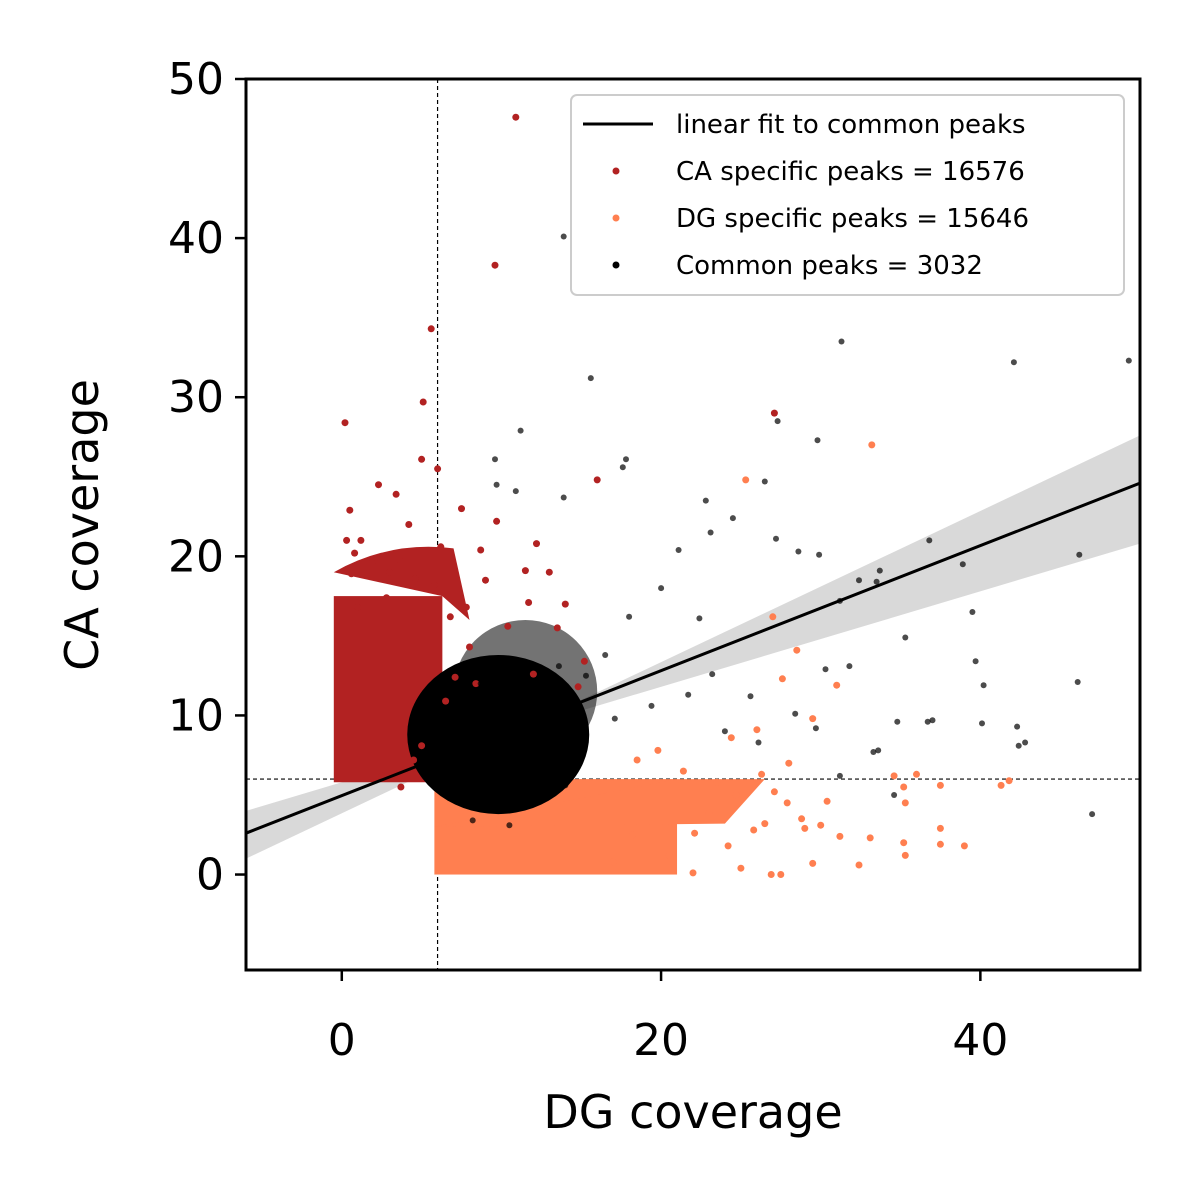 Image resolution: width=1200 pixels, height=1200 pixels. What do you see at coordinates (811, 659) in the screenshot?
I see `dg-specific-series` at bounding box center [811, 659].